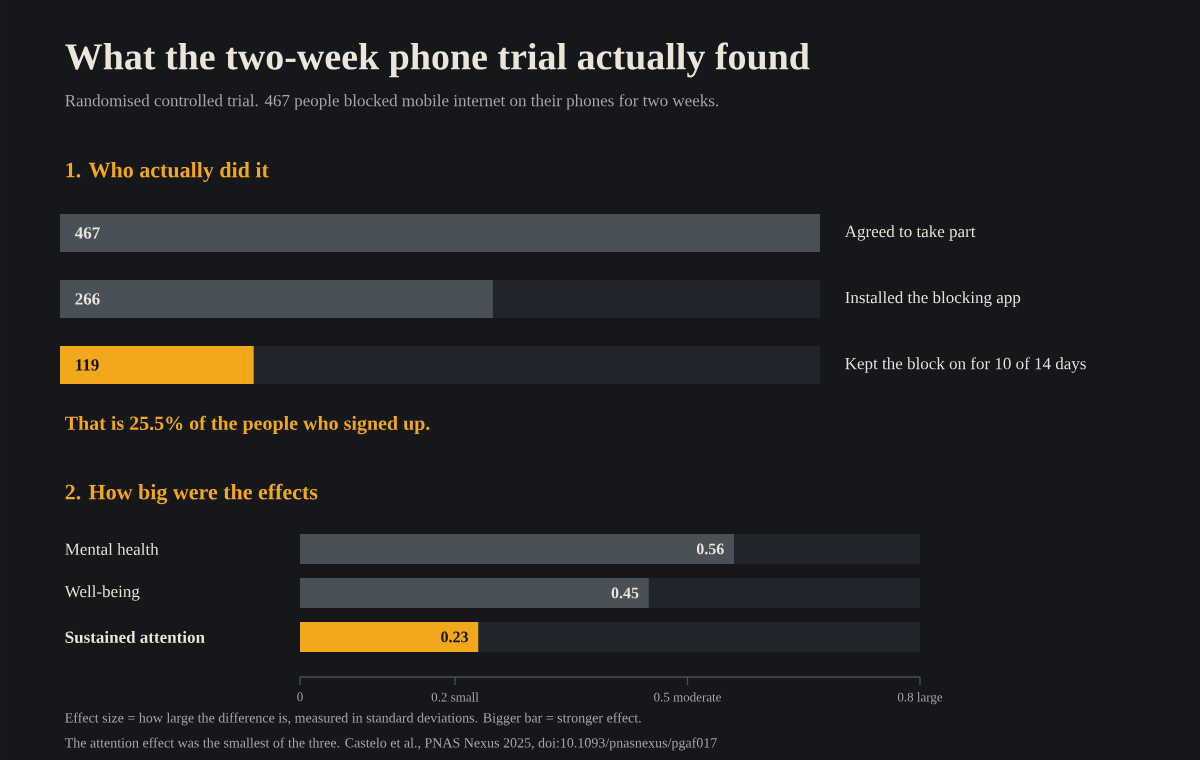 The image size is (1200, 760). I want to click on text: 1. Who actually did it, so click(167, 171).